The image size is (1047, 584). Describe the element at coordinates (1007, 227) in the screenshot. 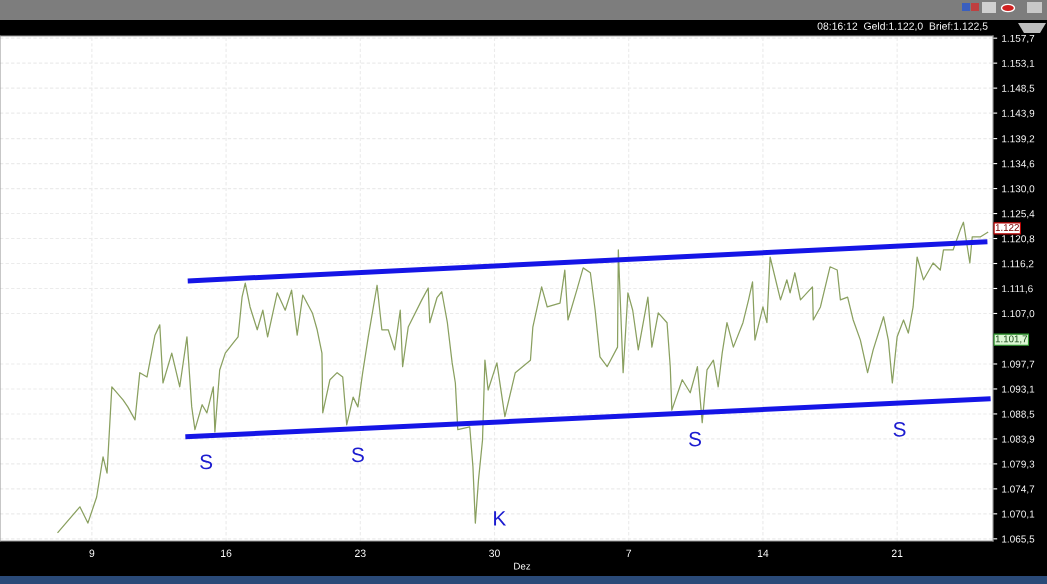

I see `y2-tick-label: 1.122` at that location.